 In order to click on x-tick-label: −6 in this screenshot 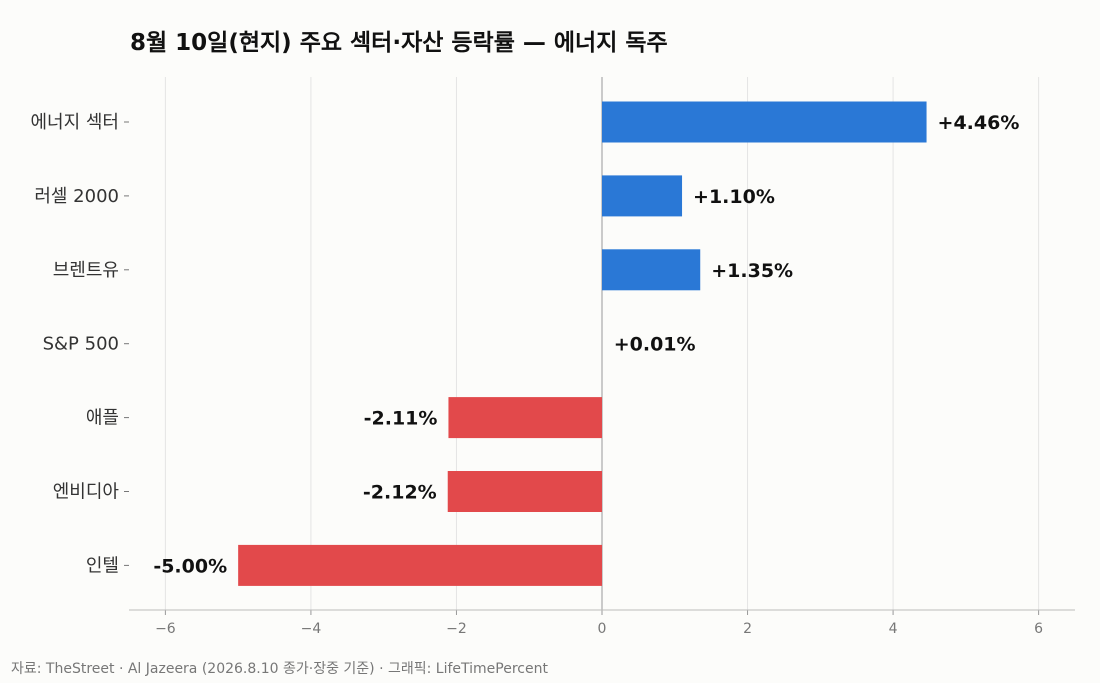, I will do `click(165, 629)`.